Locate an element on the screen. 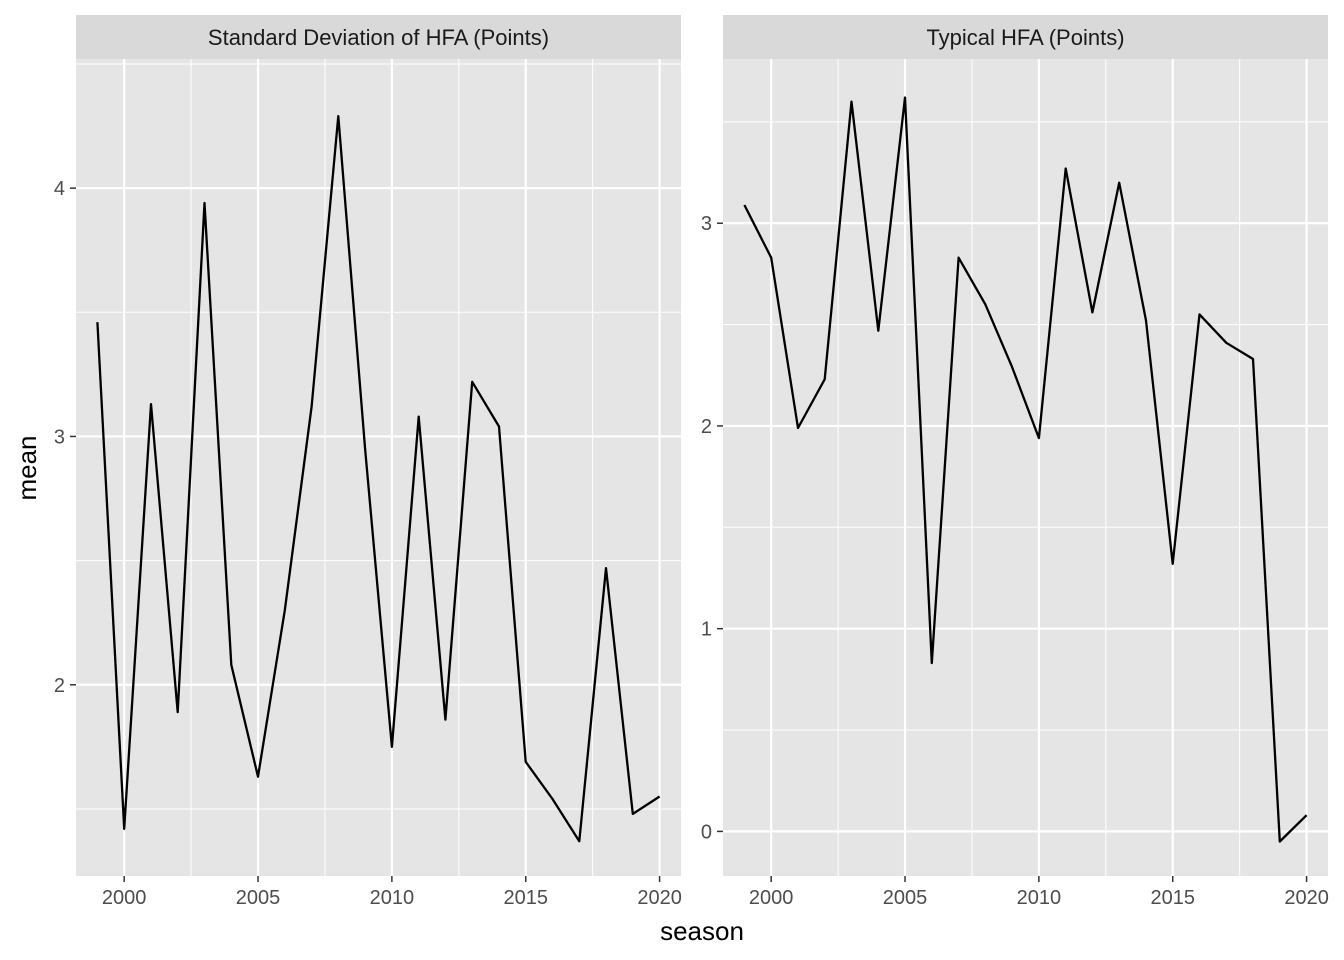 The width and height of the screenshot is (1344, 960). y-axis-title: mean is located at coordinates (27, 467).